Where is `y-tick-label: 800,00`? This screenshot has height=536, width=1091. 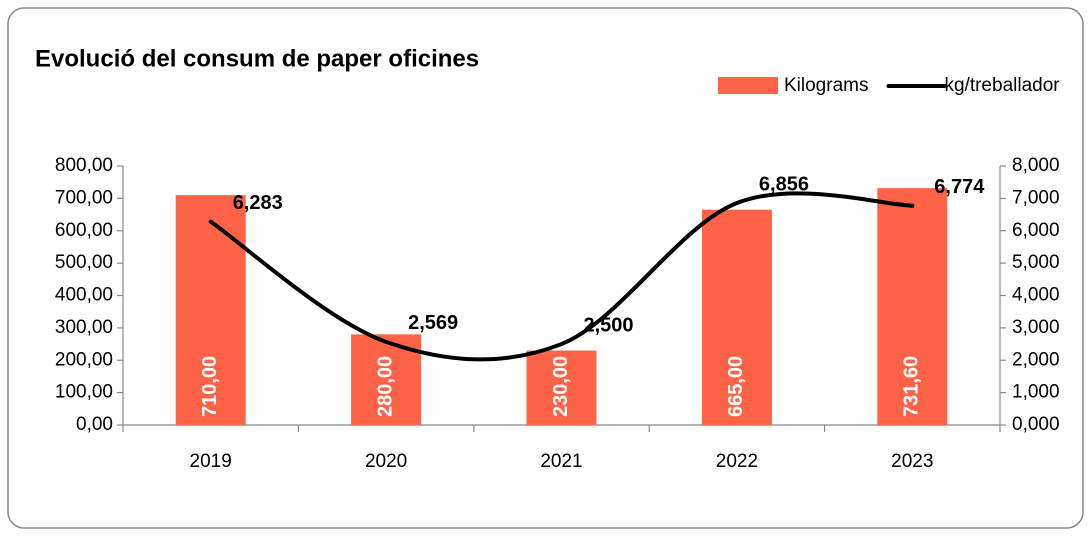
y-tick-label: 800,00 is located at coordinates (84, 165).